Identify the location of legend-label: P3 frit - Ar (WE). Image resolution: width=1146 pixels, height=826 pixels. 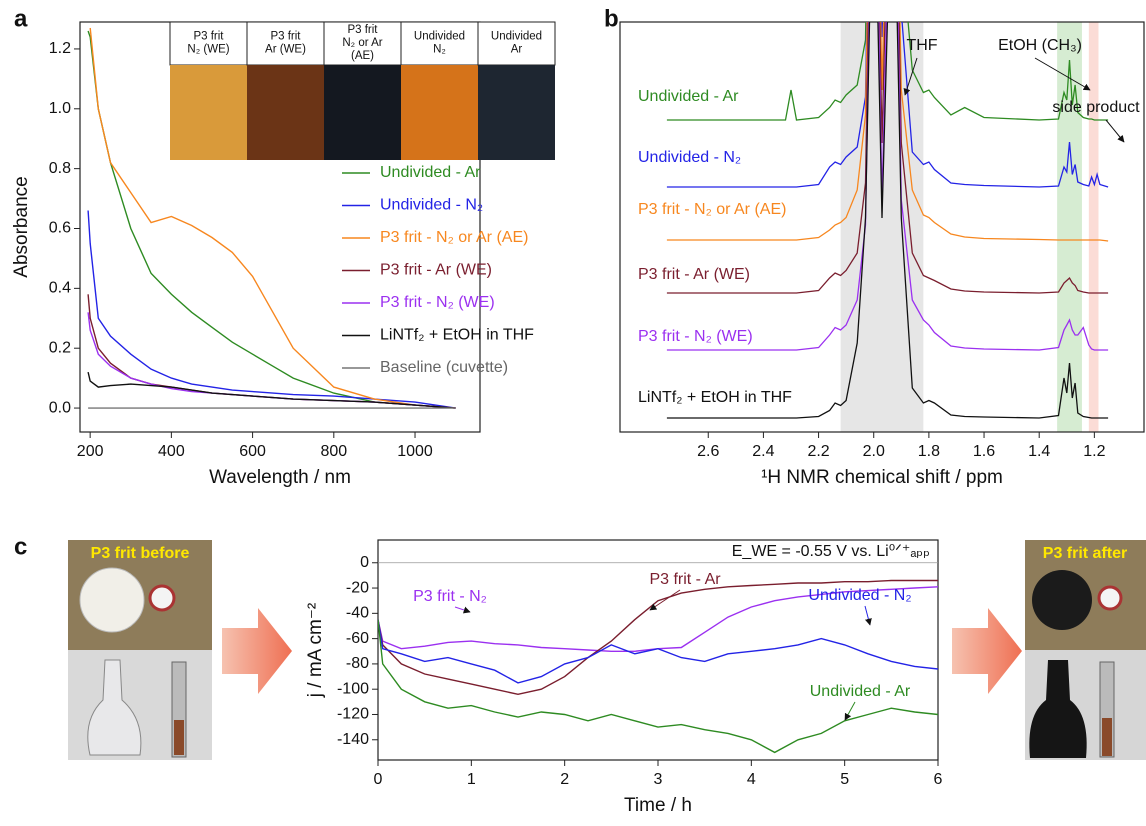
(436, 270).